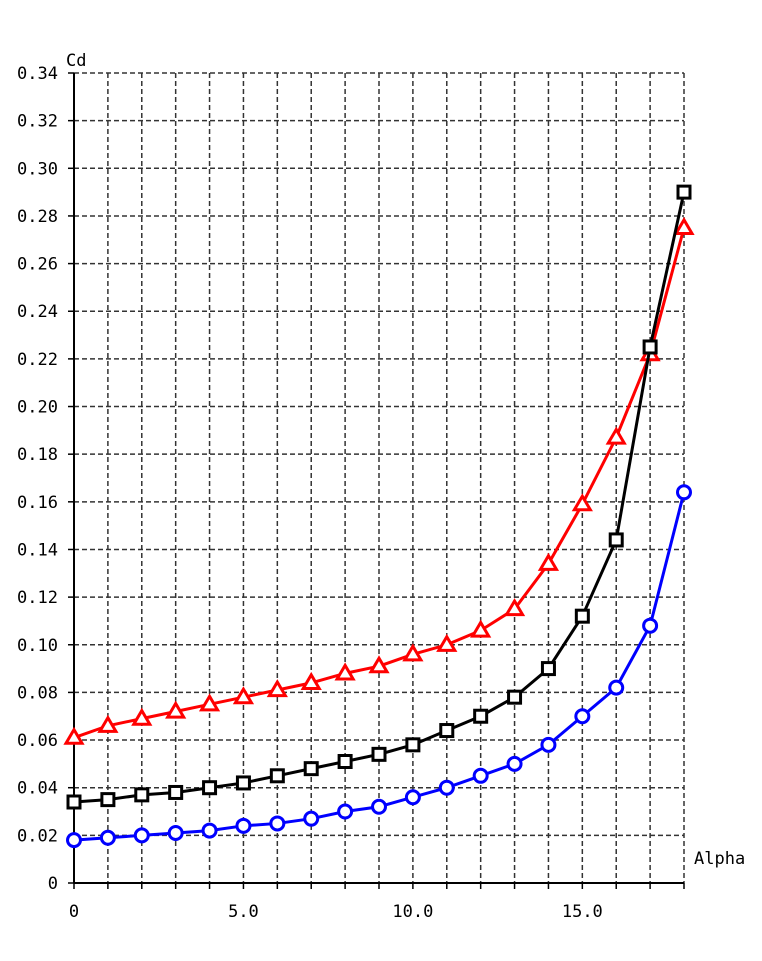 The image size is (762, 961). Describe the element at coordinates (37, 550) in the screenshot. I see `y-tick-label: 0.14` at that location.